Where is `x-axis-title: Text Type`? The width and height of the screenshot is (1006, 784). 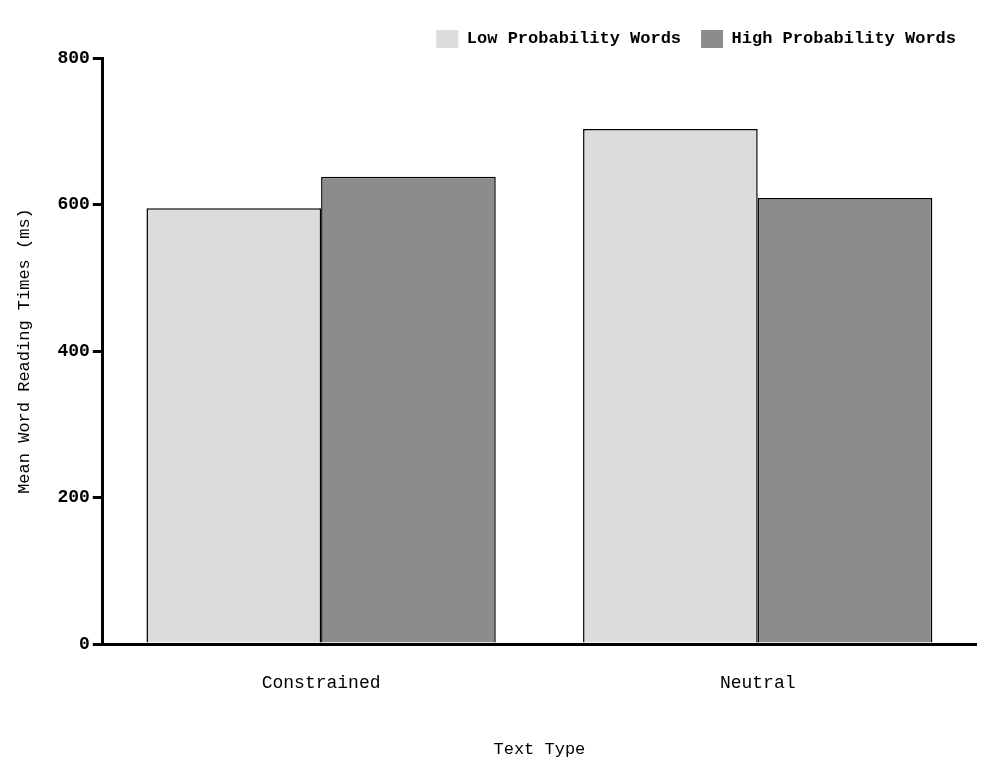 x-axis-title: Text Type is located at coordinates (539, 750).